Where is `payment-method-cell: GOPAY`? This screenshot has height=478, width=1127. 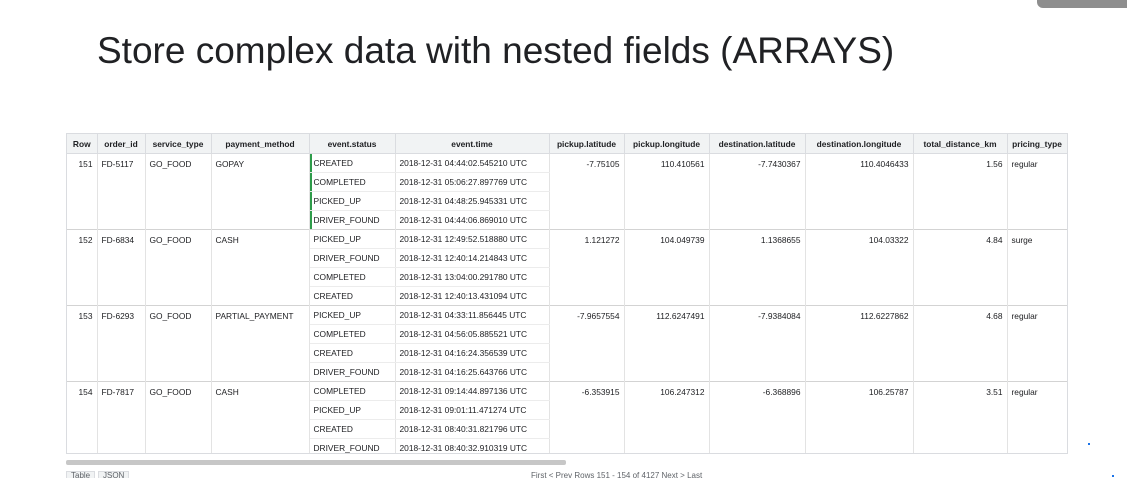
payment-method-cell: GOPAY is located at coordinates (260, 191).